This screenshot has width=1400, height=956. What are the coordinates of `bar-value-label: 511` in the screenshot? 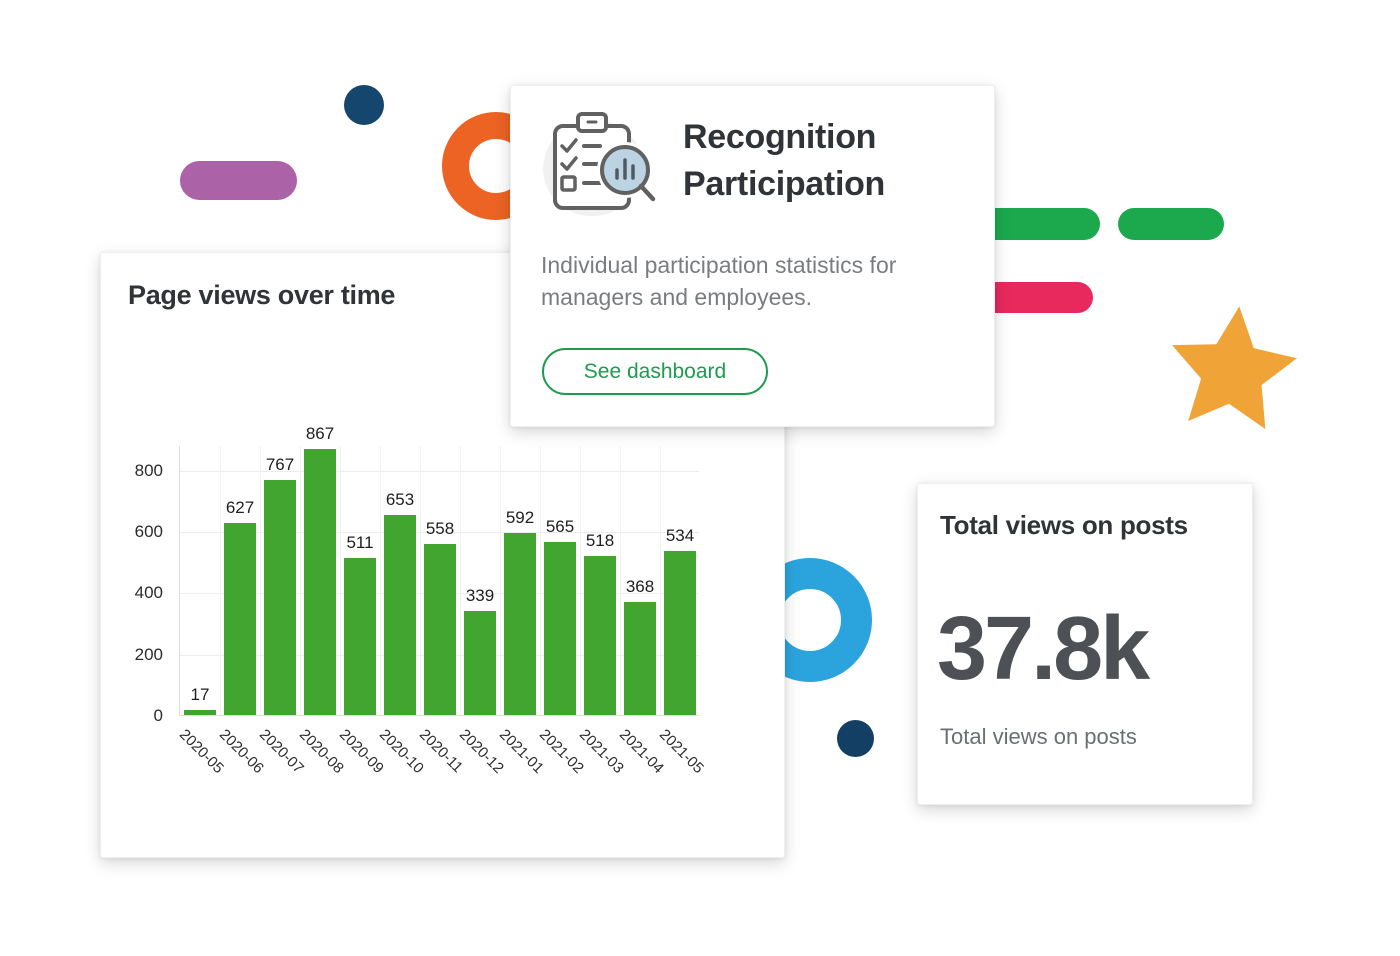 It's located at (360, 543).